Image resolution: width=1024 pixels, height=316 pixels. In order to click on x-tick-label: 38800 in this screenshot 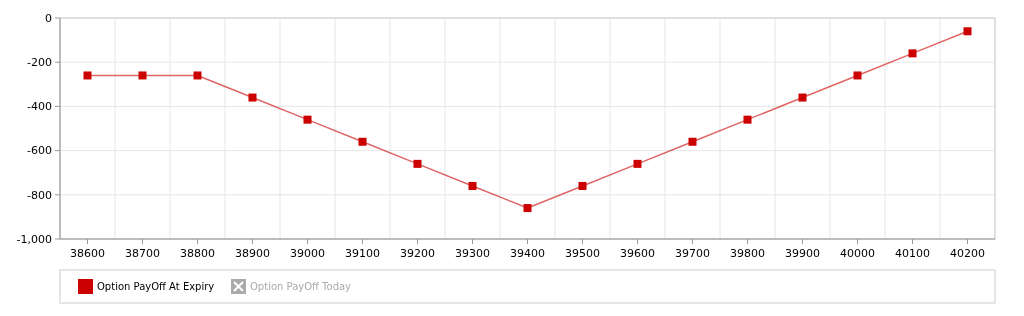, I will do `click(197, 253)`.